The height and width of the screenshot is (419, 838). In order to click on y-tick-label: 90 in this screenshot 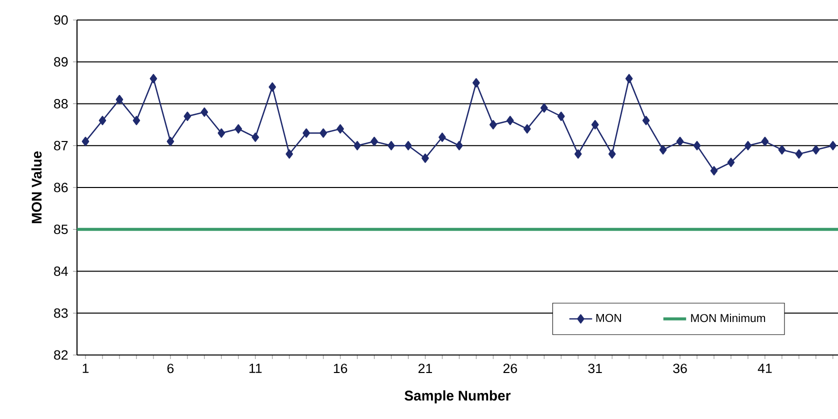, I will do `click(61, 20)`.